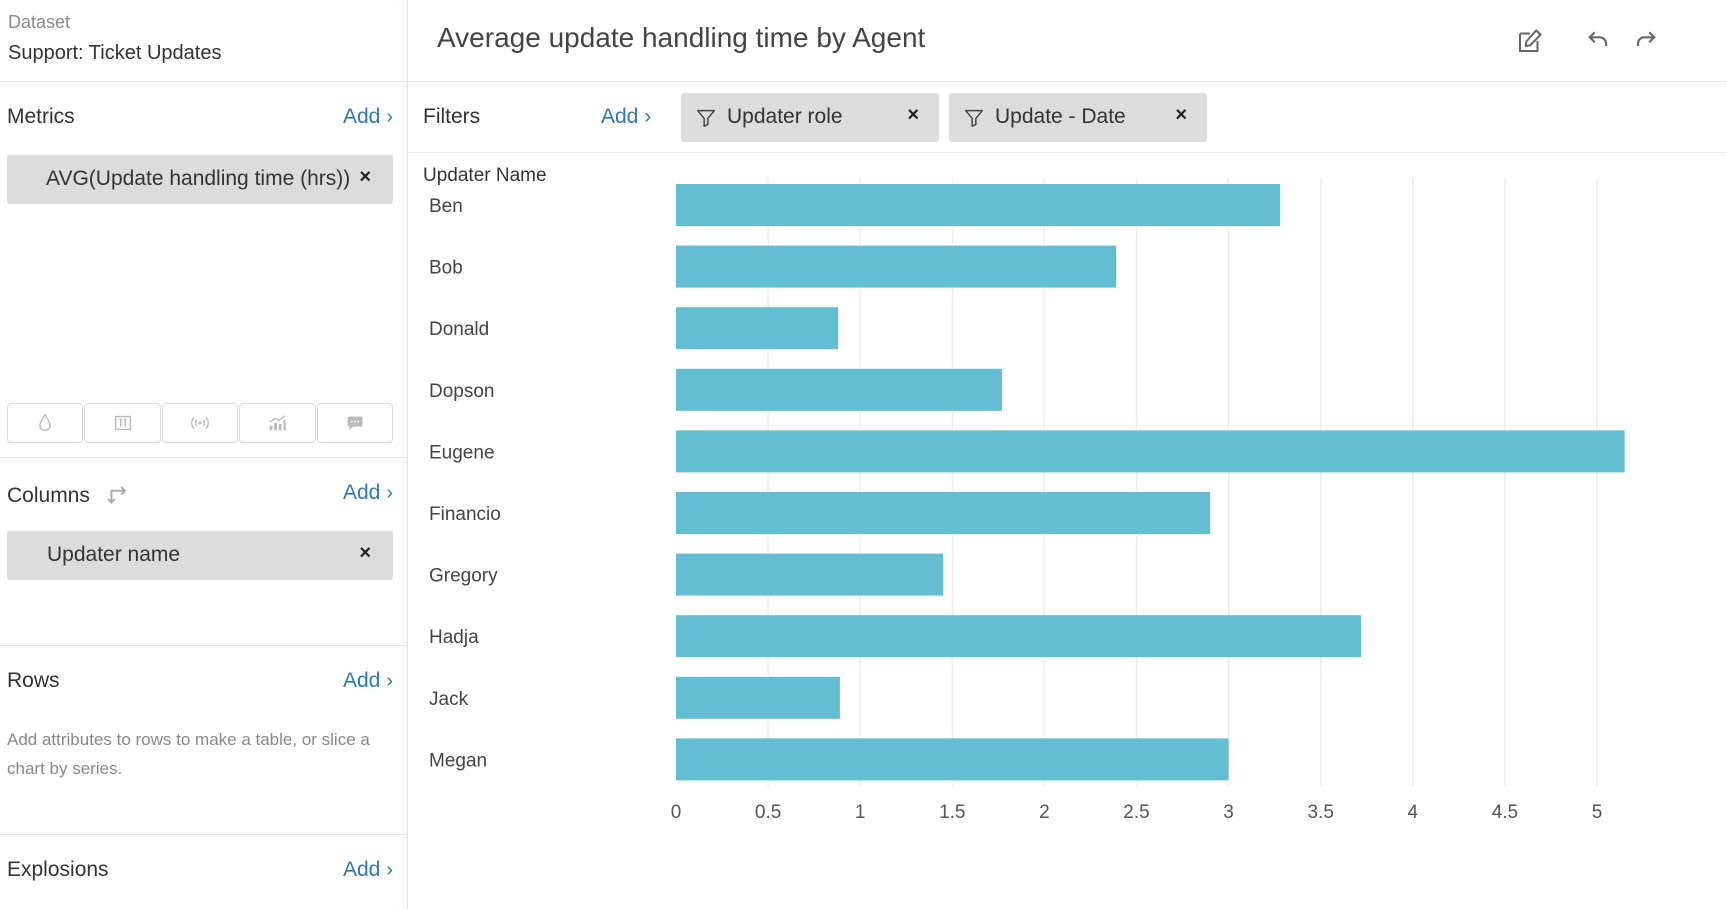 Image resolution: width=1727 pixels, height=909 pixels. I want to click on visualization-toolbar, so click(200, 423).